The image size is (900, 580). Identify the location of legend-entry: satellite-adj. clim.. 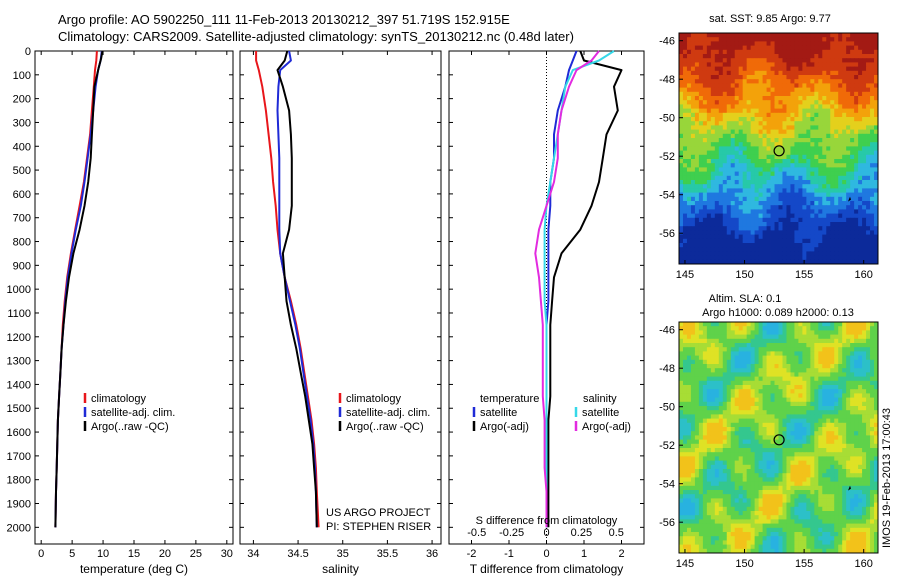
(388, 413).